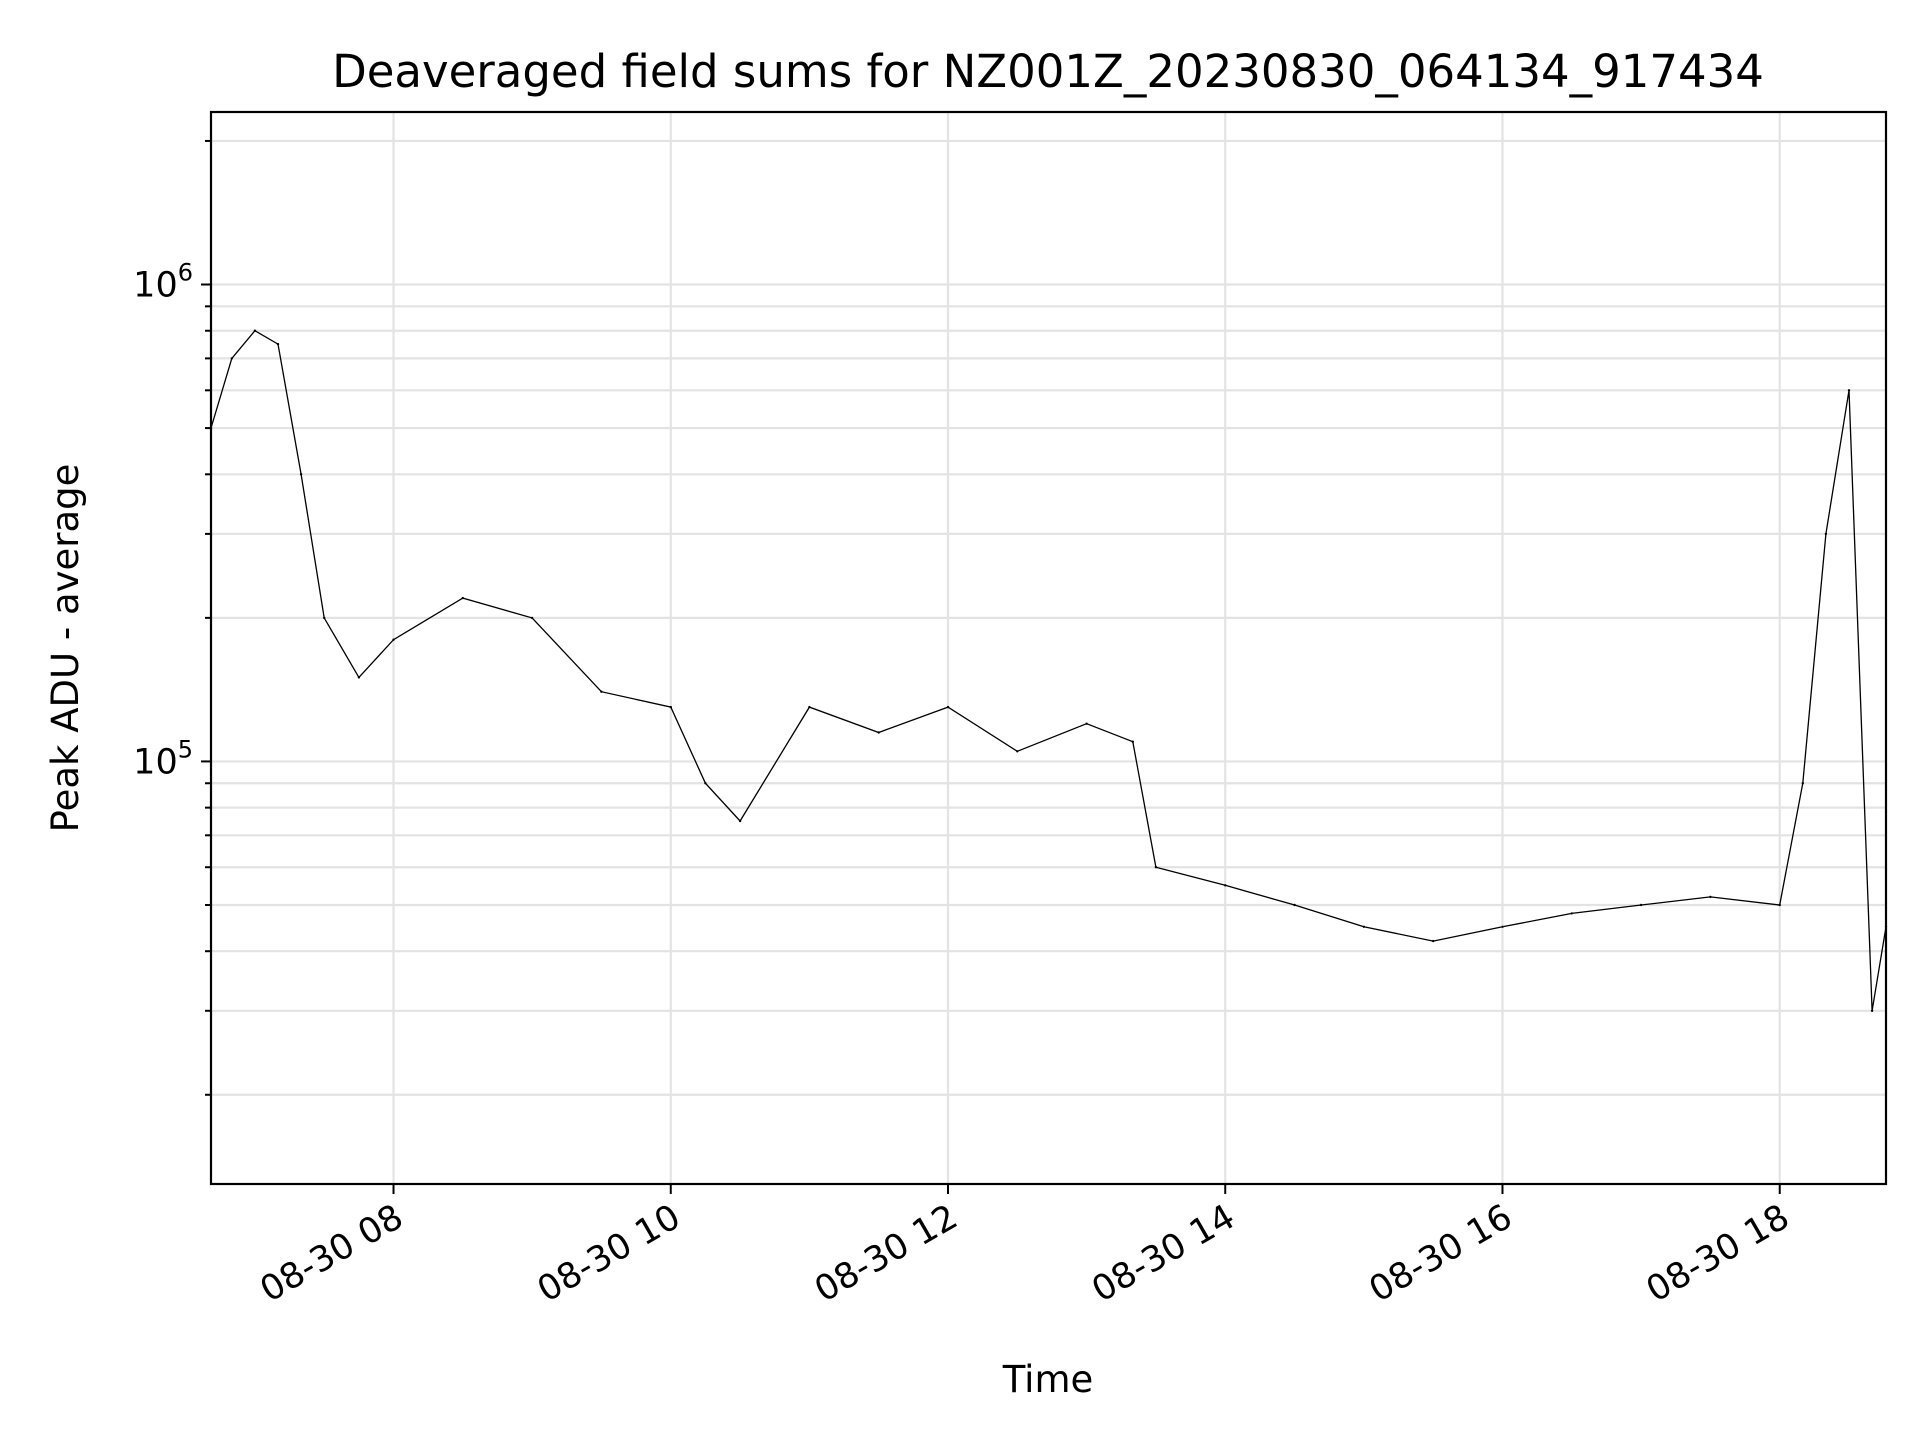 Image resolution: width=1920 pixels, height=1440 pixels. I want to click on y-axis: 10⁶ 10⁵, so click(172, 617).